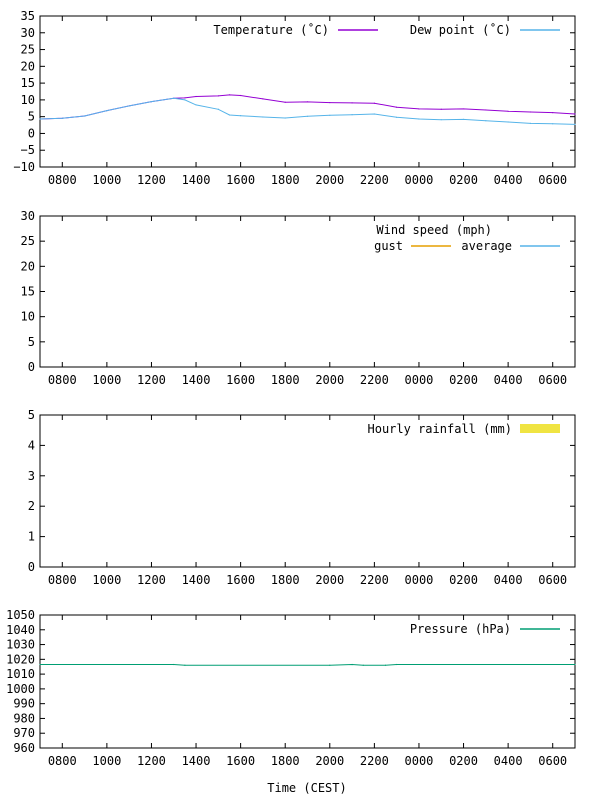  I want to click on y-tick-label: 1030, so click(20, 645).